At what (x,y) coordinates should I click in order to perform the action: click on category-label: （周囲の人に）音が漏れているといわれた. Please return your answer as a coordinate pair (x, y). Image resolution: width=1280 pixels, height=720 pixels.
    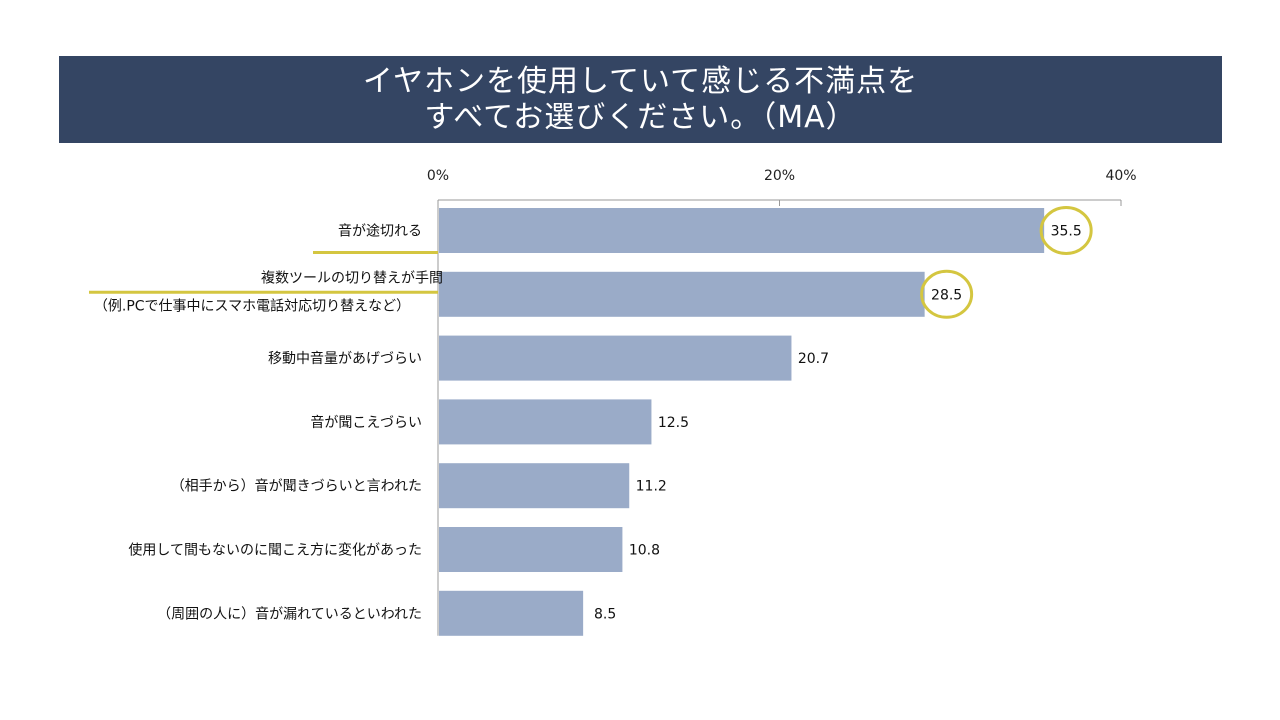
    Looking at the image, I should click on (289, 613).